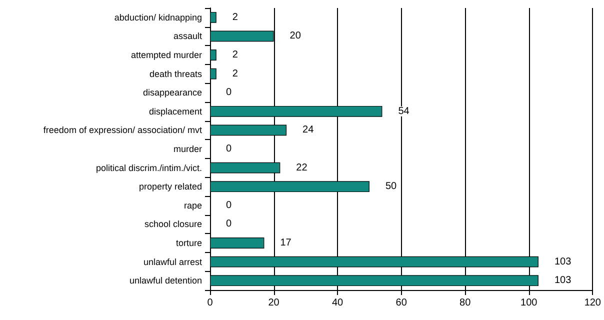 The image size is (604, 320). Describe the element at coordinates (187, 149) in the screenshot. I see `y-tick-label: murder` at that location.